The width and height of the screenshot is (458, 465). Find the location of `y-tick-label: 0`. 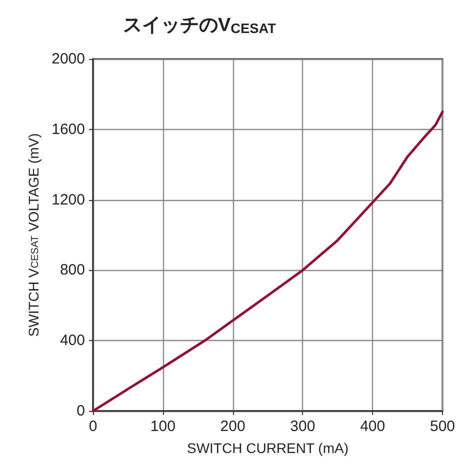

y-tick-label: 0 is located at coordinates (80, 411).